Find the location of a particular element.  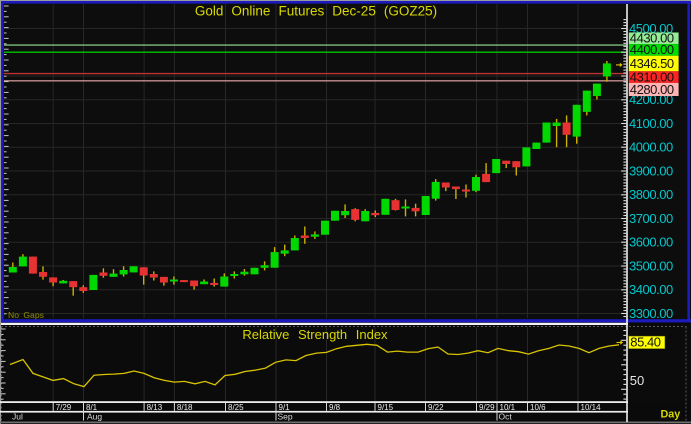

svg-text: 3400.00 is located at coordinates (651, 289).